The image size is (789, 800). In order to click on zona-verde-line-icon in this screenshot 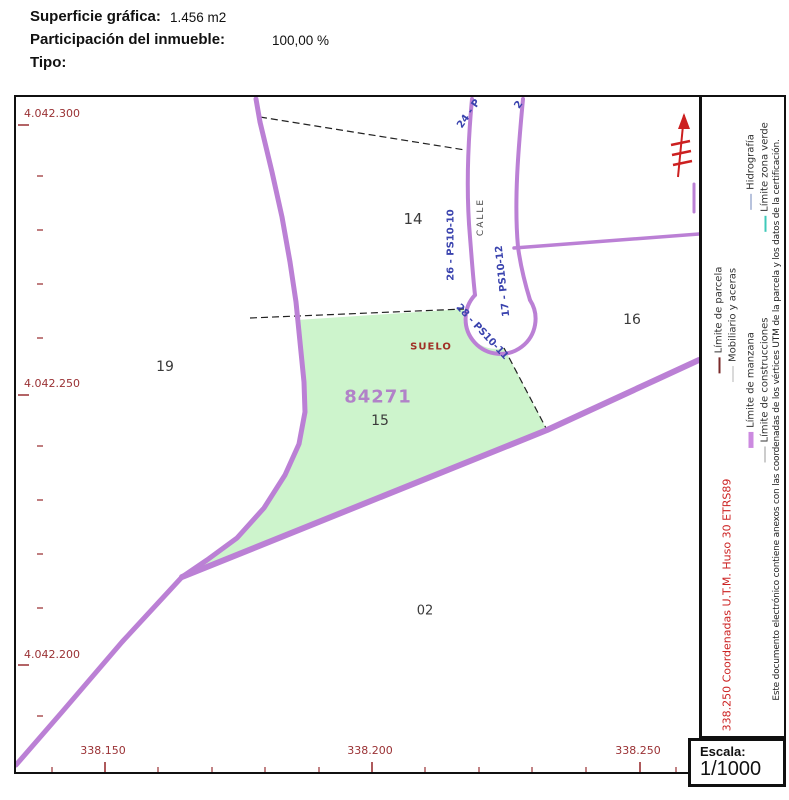, I will do `click(765, 223)`.